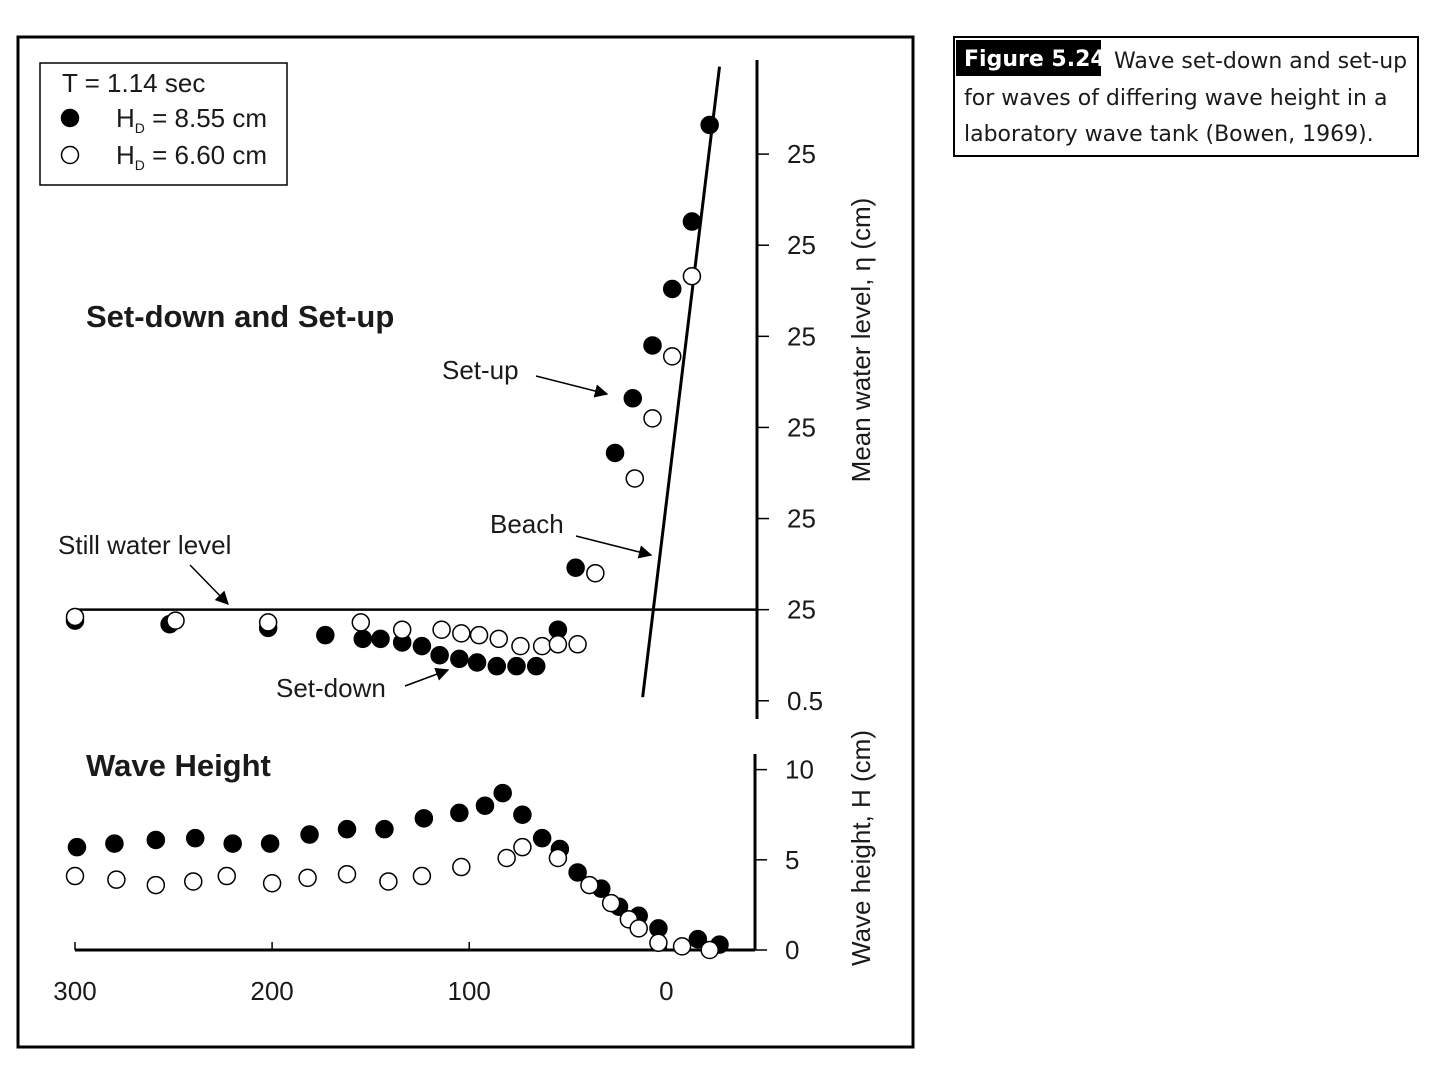 This screenshot has height=1073, width=1432. Describe the element at coordinates (1260, 61) in the screenshot. I see `caption-line: Wave set-down and set-up` at that location.